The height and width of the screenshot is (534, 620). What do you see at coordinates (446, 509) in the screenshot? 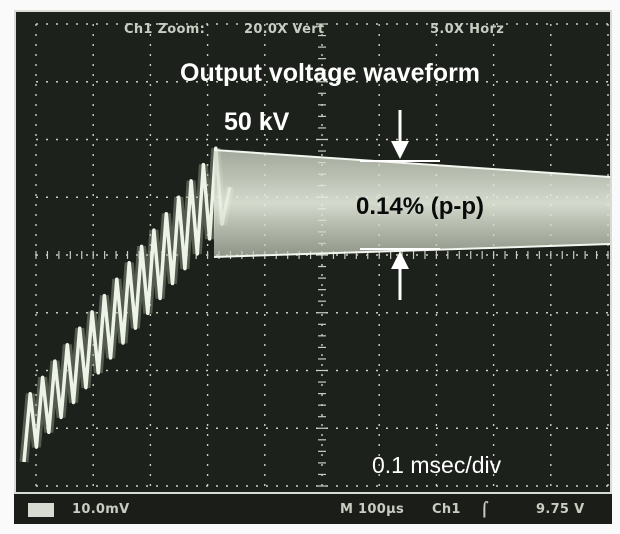
I see `trigger-source-readout: Ch1` at bounding box center [446, 509].